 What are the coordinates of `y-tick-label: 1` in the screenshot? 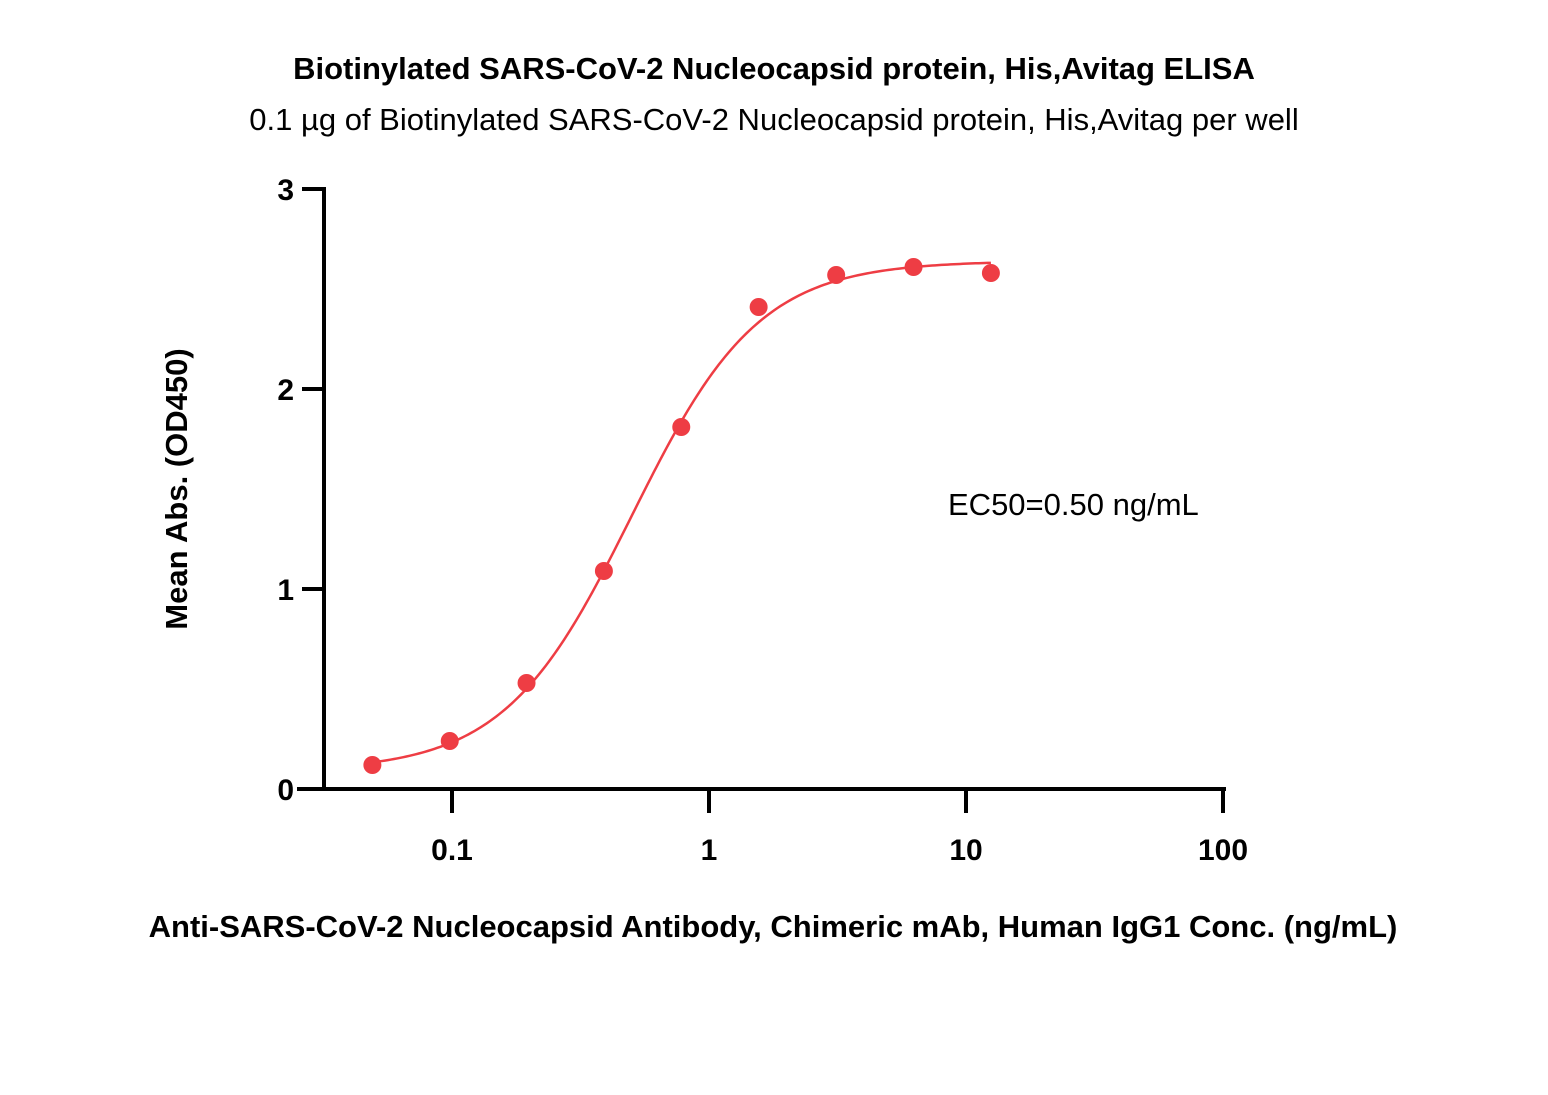 It's located at (285, 590).